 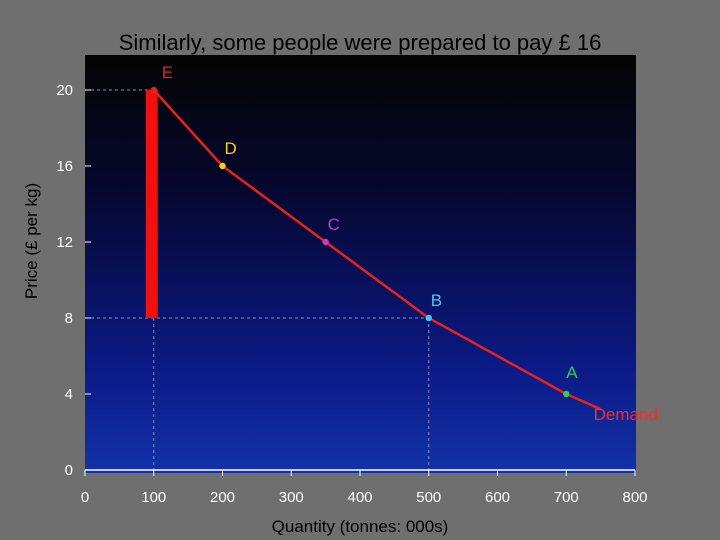 What do you see at coordinates (334, 224) in the screenshot?
I see `point-label-C: C` at bounding box center [334, 224].